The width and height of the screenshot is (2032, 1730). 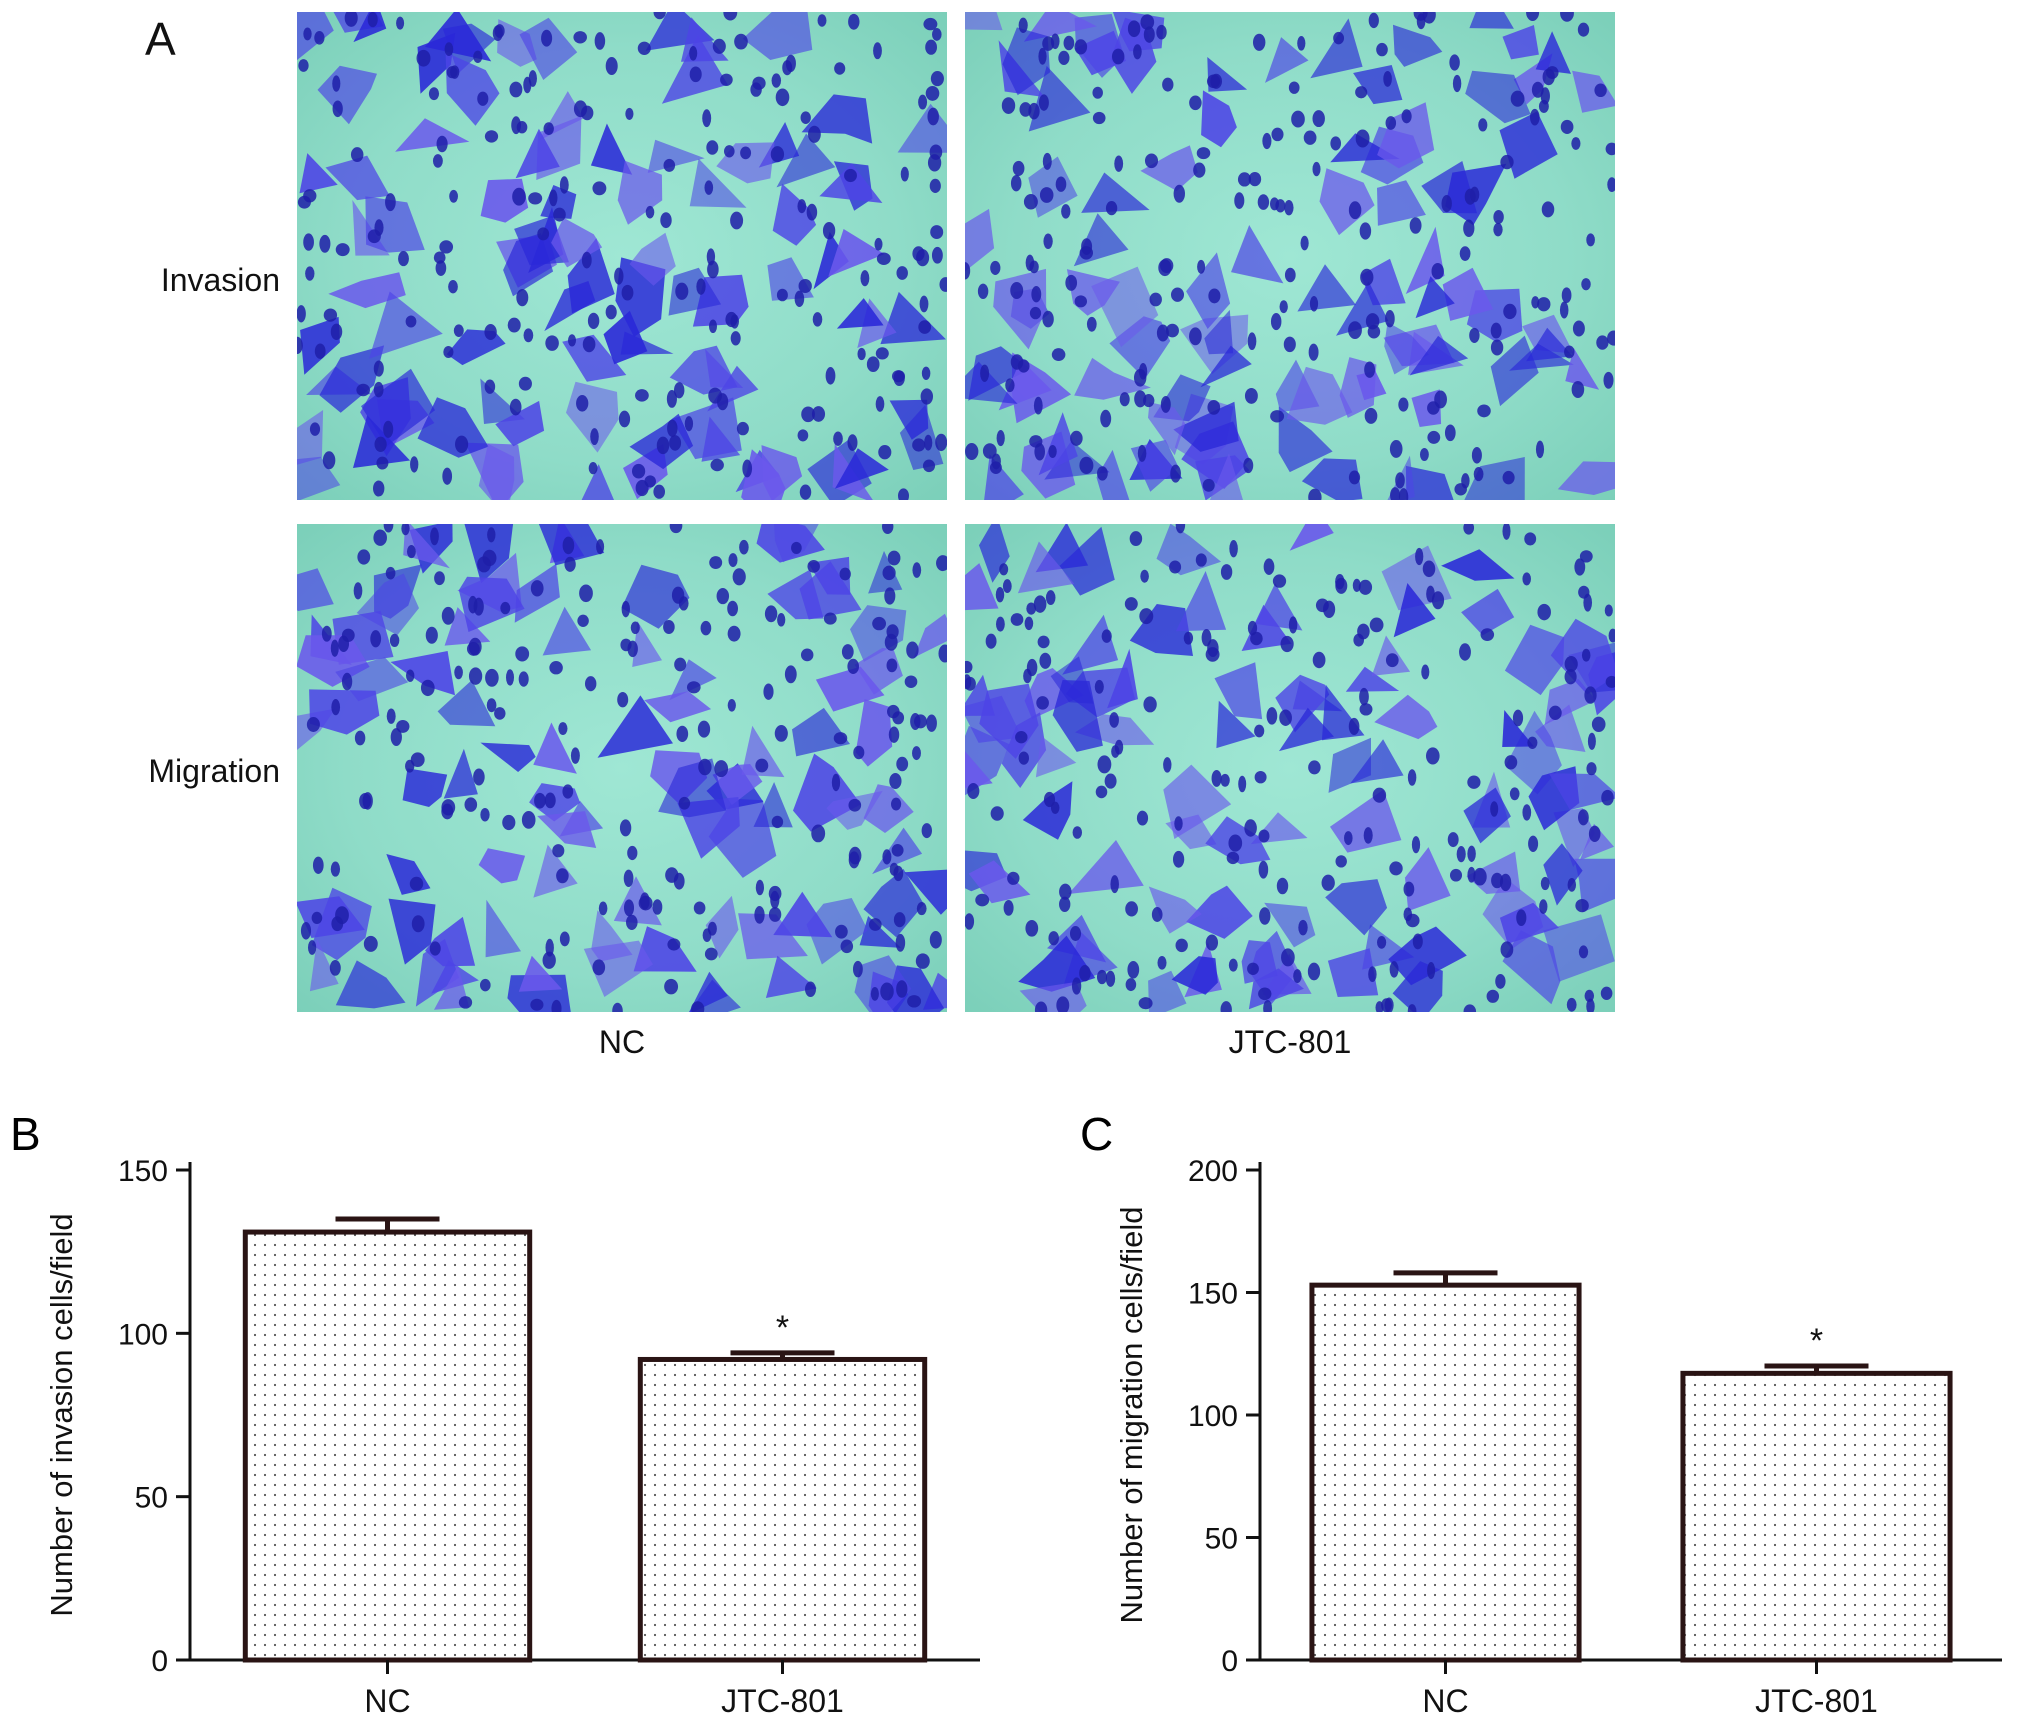 What do you see at coordinates (1816, 1341) in the screenshot?
I see `chart-c-significance-marker: *` at bounding box center [1816, 1341].